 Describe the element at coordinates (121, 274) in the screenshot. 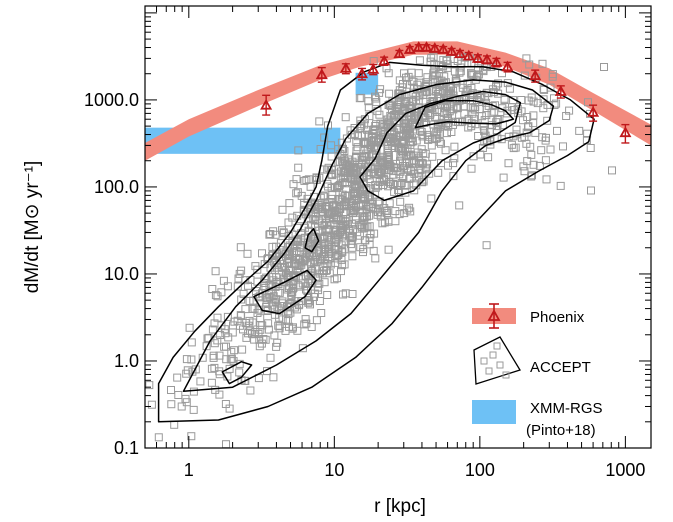

I see `y-tick-label: 10.0` at that location.